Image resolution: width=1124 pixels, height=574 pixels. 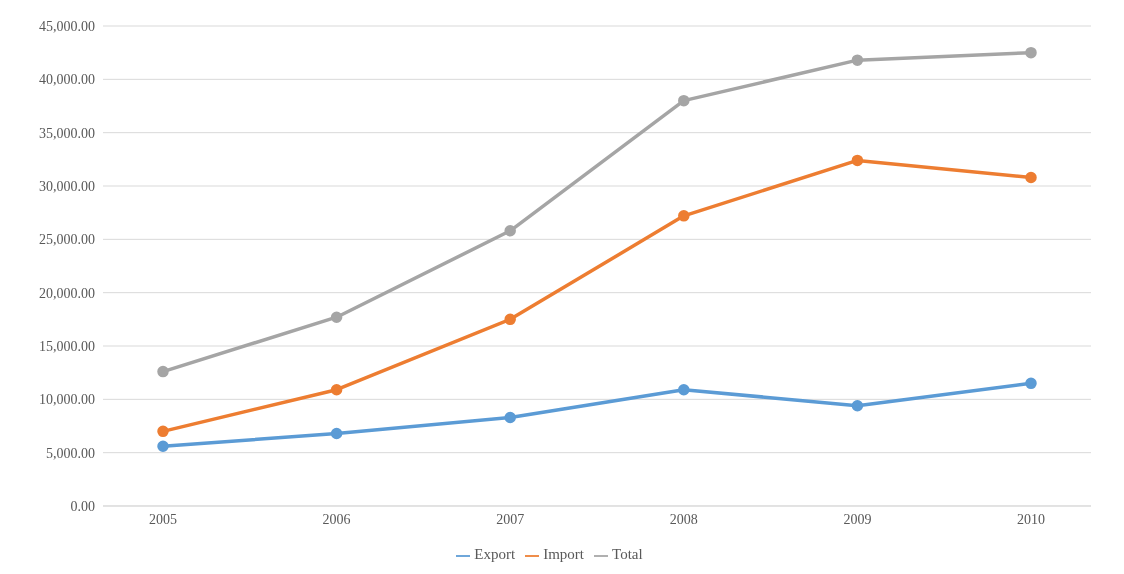 I want to click on y-tick-label: 40,000.00, so click(x=67, y=80).